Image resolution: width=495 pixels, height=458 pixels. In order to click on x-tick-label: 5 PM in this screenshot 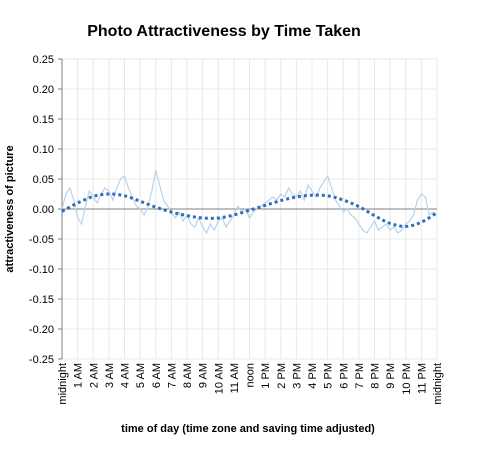, I will do `click(329, 376)`.